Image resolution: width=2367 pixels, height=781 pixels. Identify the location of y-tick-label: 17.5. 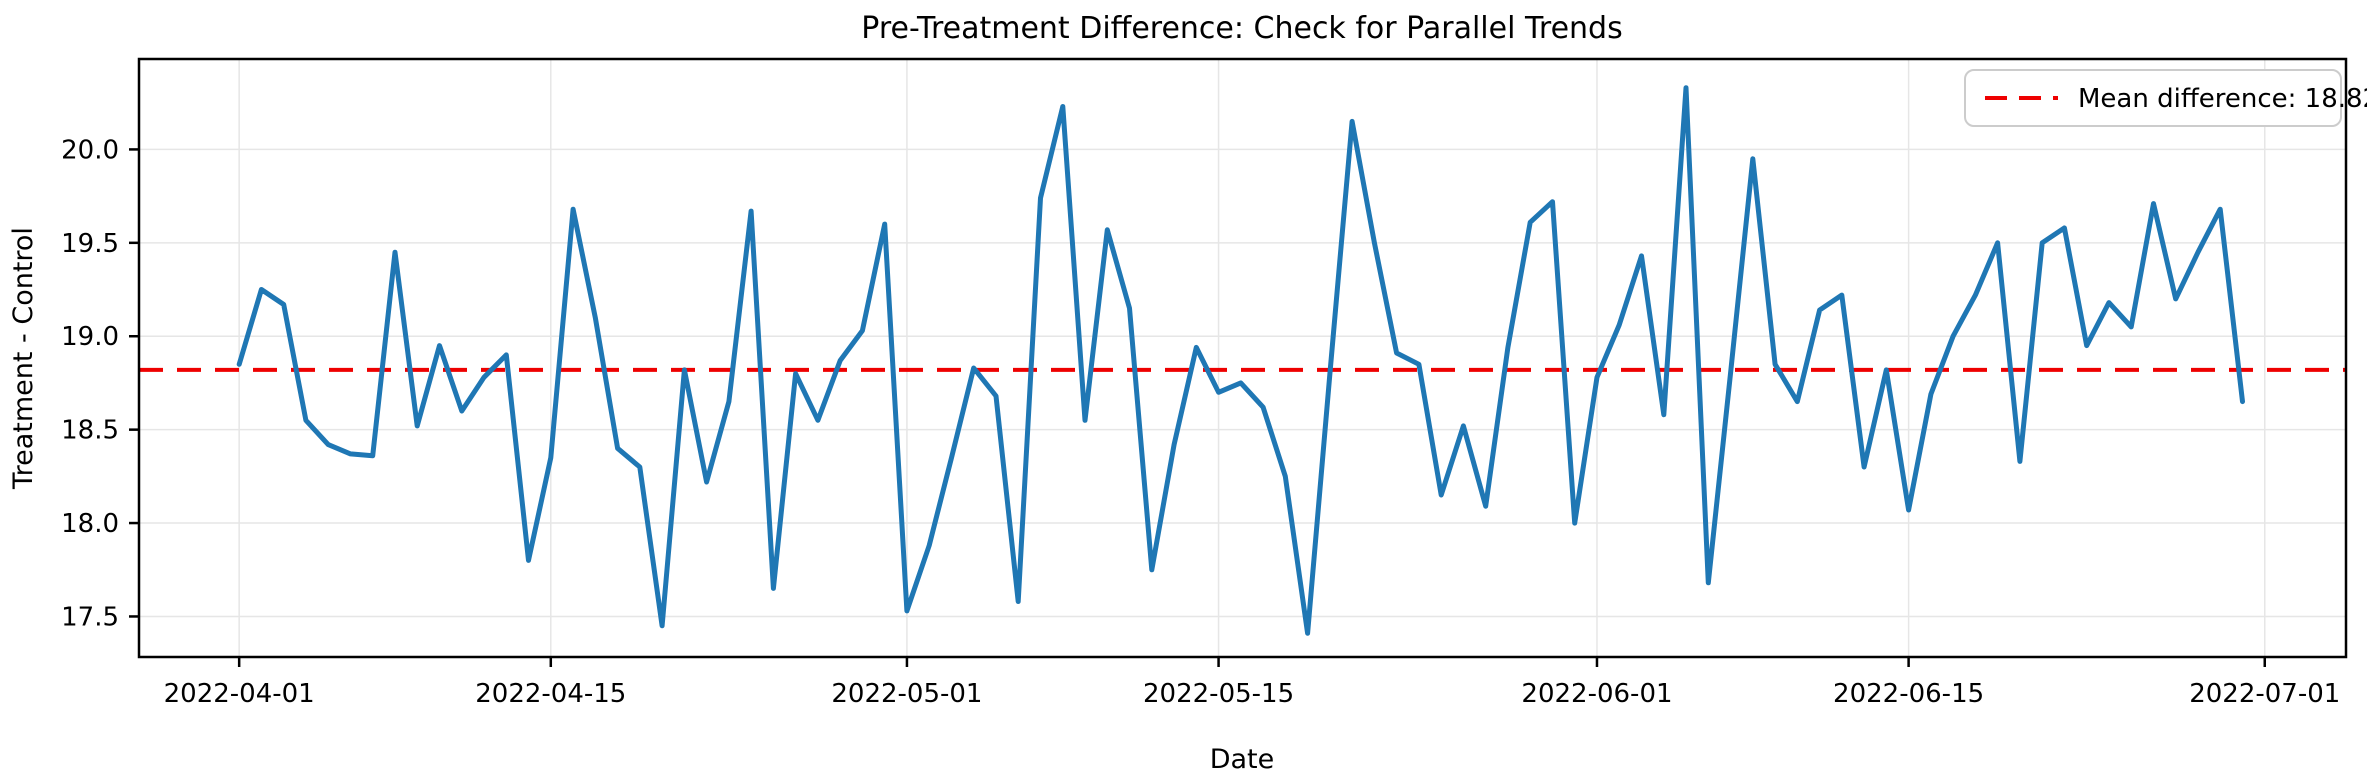
(90, 617).